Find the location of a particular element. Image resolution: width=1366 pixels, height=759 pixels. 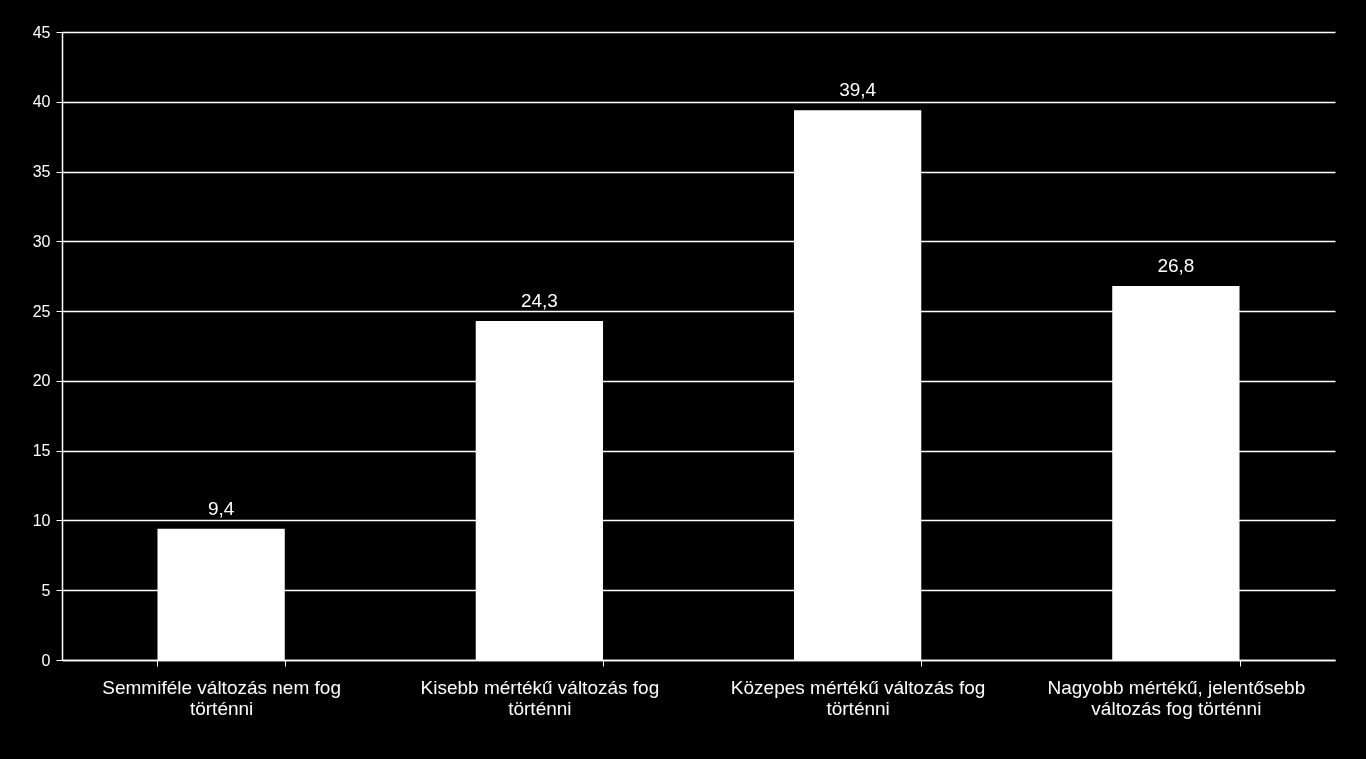

x-tick-label: Nagyobb mértékű, jelentősebb változás fog történni is located at coordinates (1176, 697).